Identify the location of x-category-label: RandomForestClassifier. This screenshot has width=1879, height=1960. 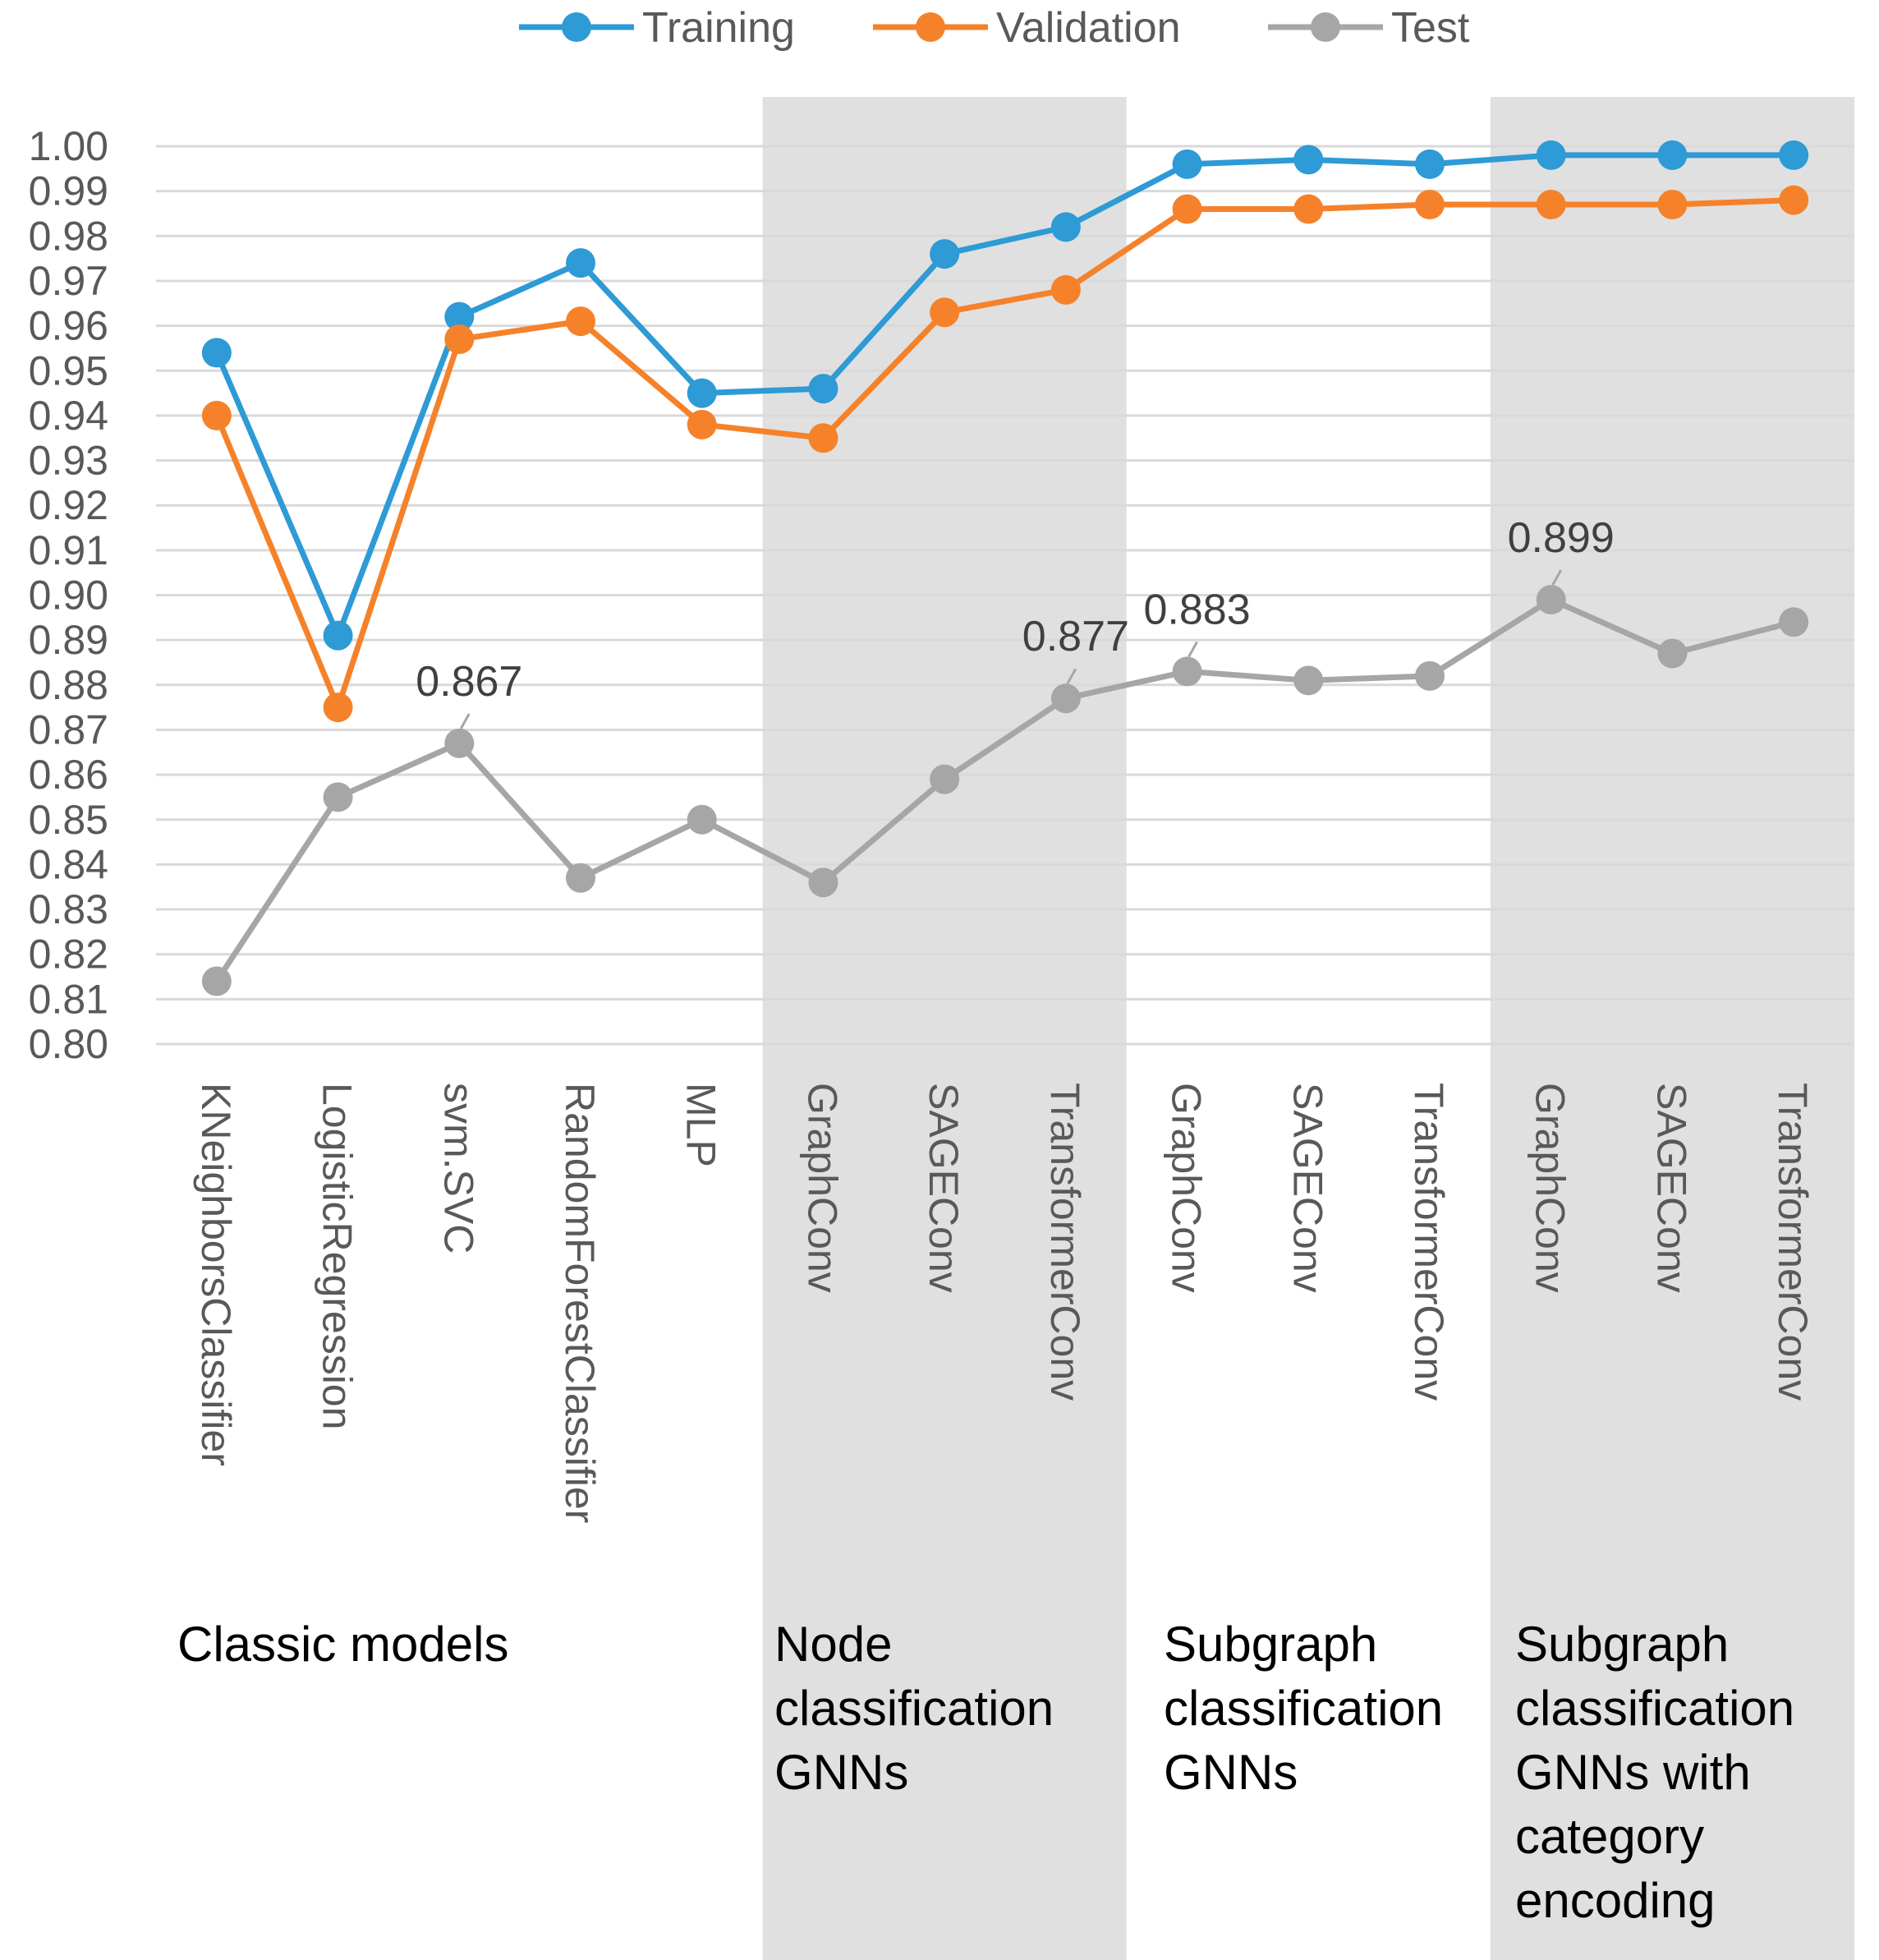
(580, 1303).